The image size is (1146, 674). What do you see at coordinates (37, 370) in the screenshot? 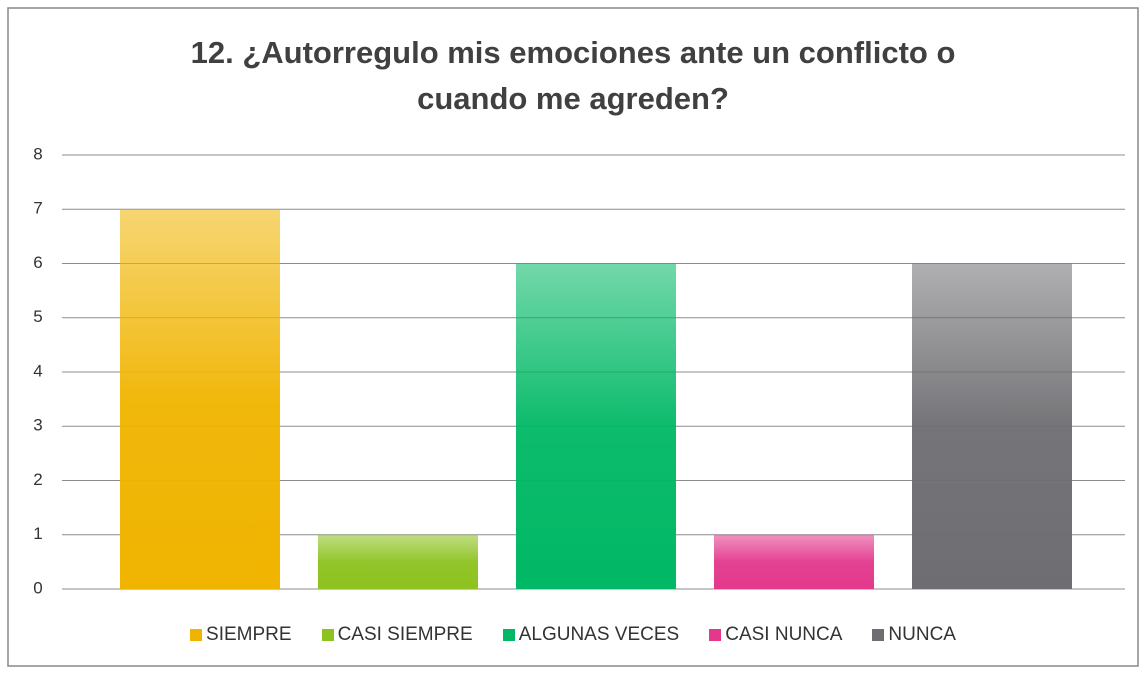
I see `y-tick-label: 4` at bounding box center [37, 370].